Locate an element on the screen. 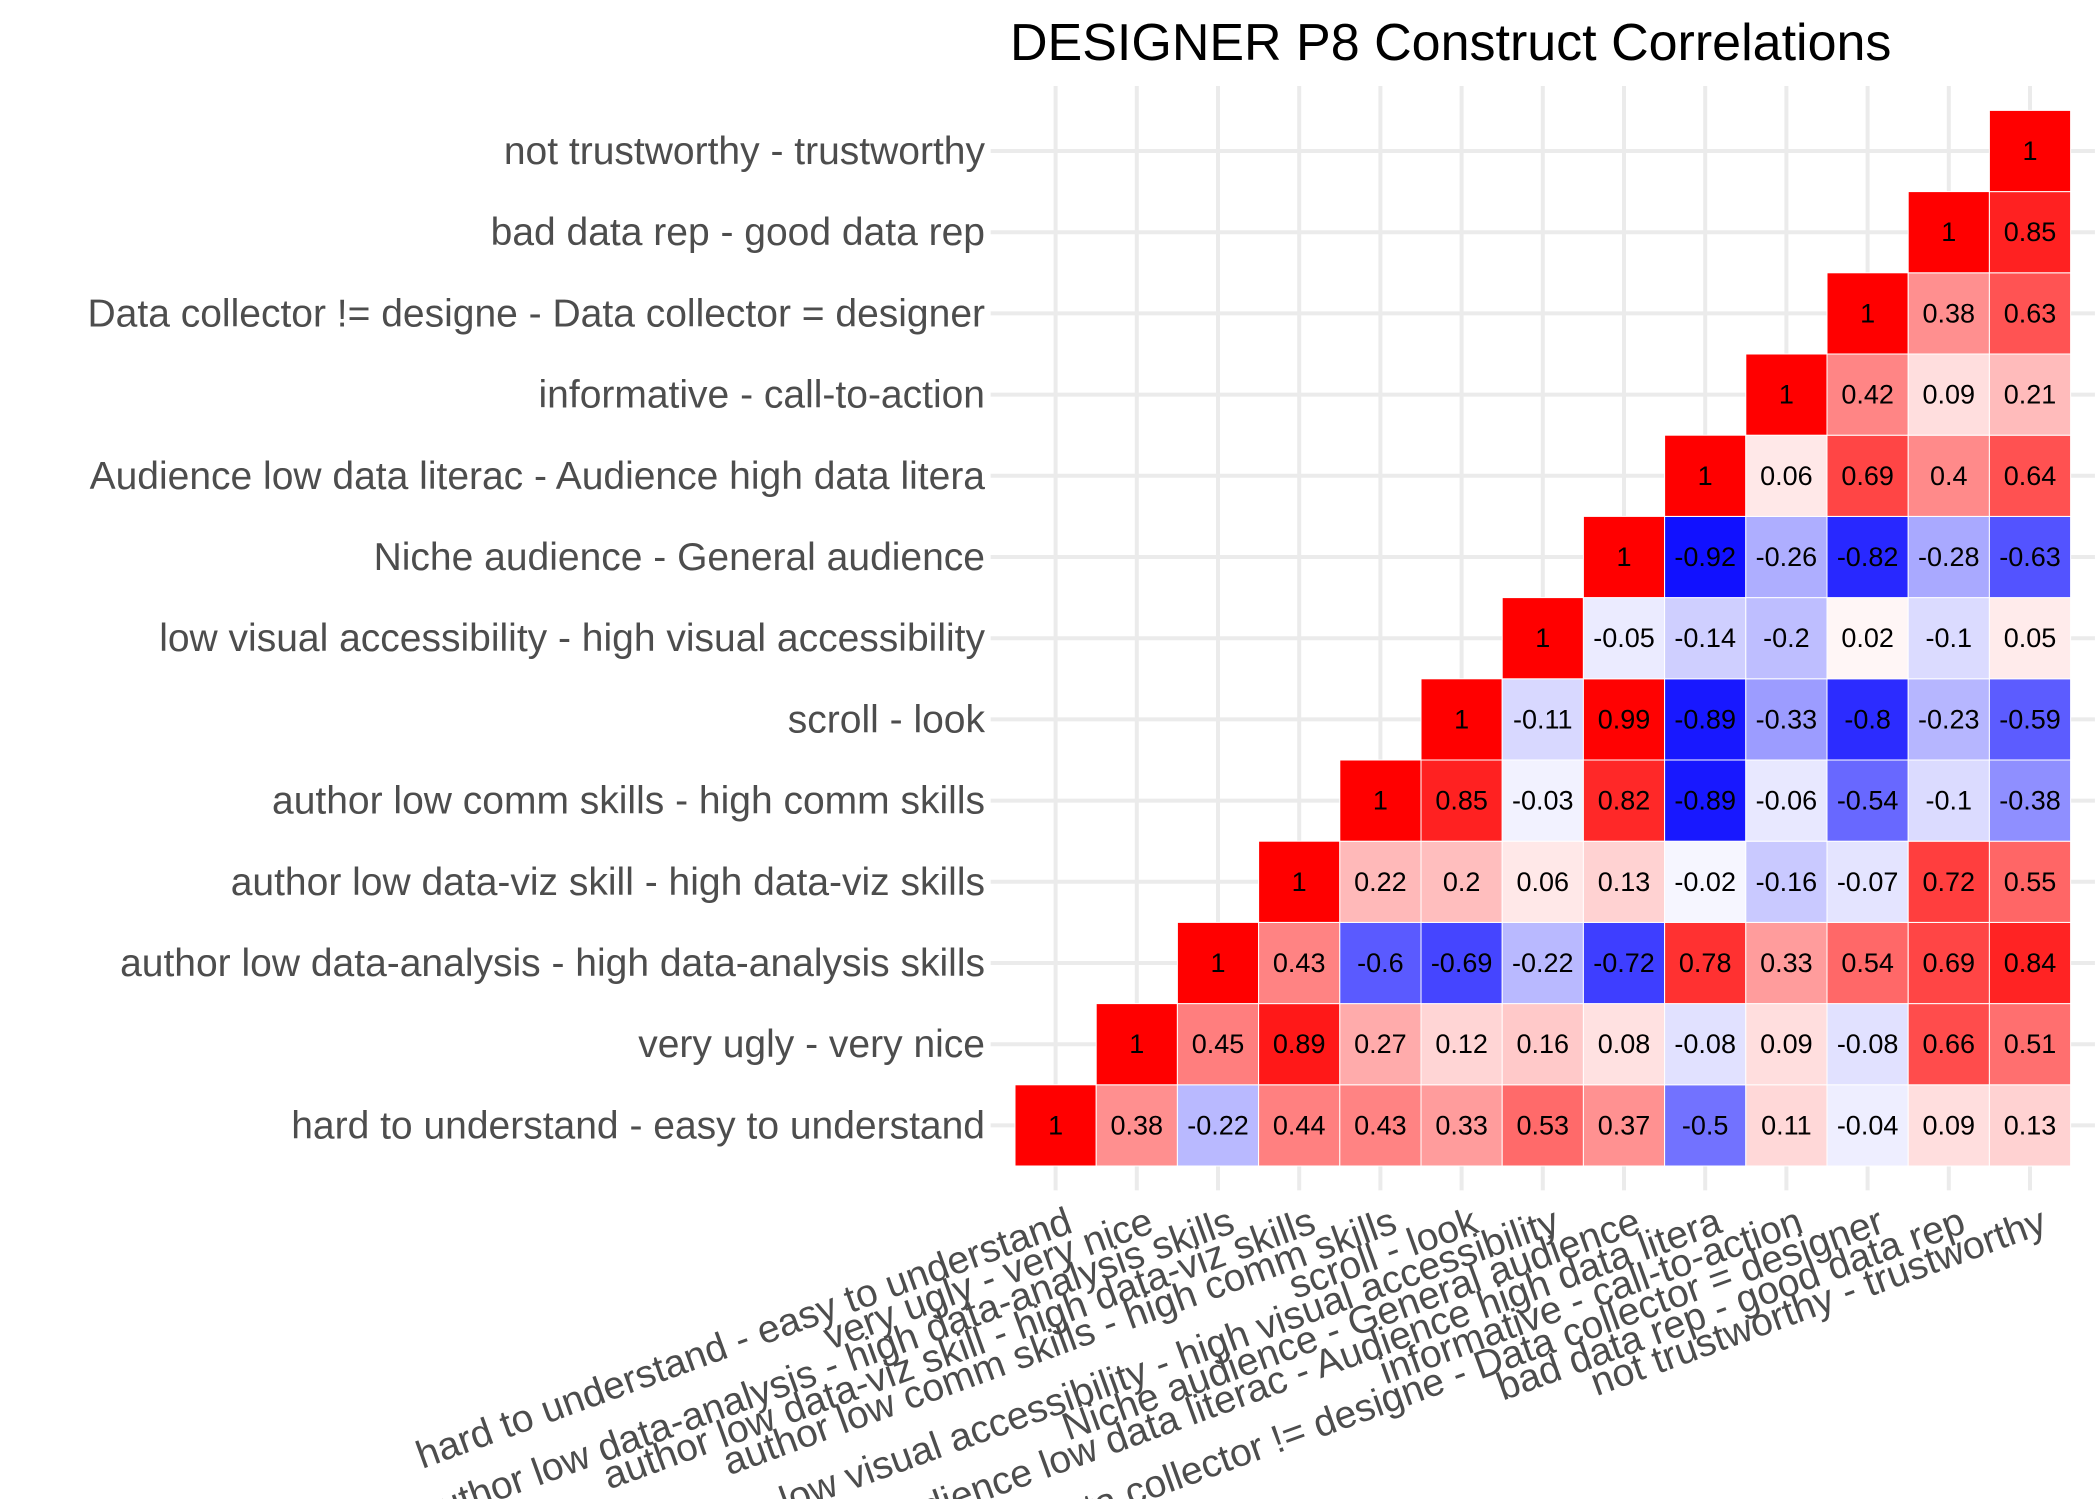  cell-value-label: -0.05 is located at coordinates (1624, 638).